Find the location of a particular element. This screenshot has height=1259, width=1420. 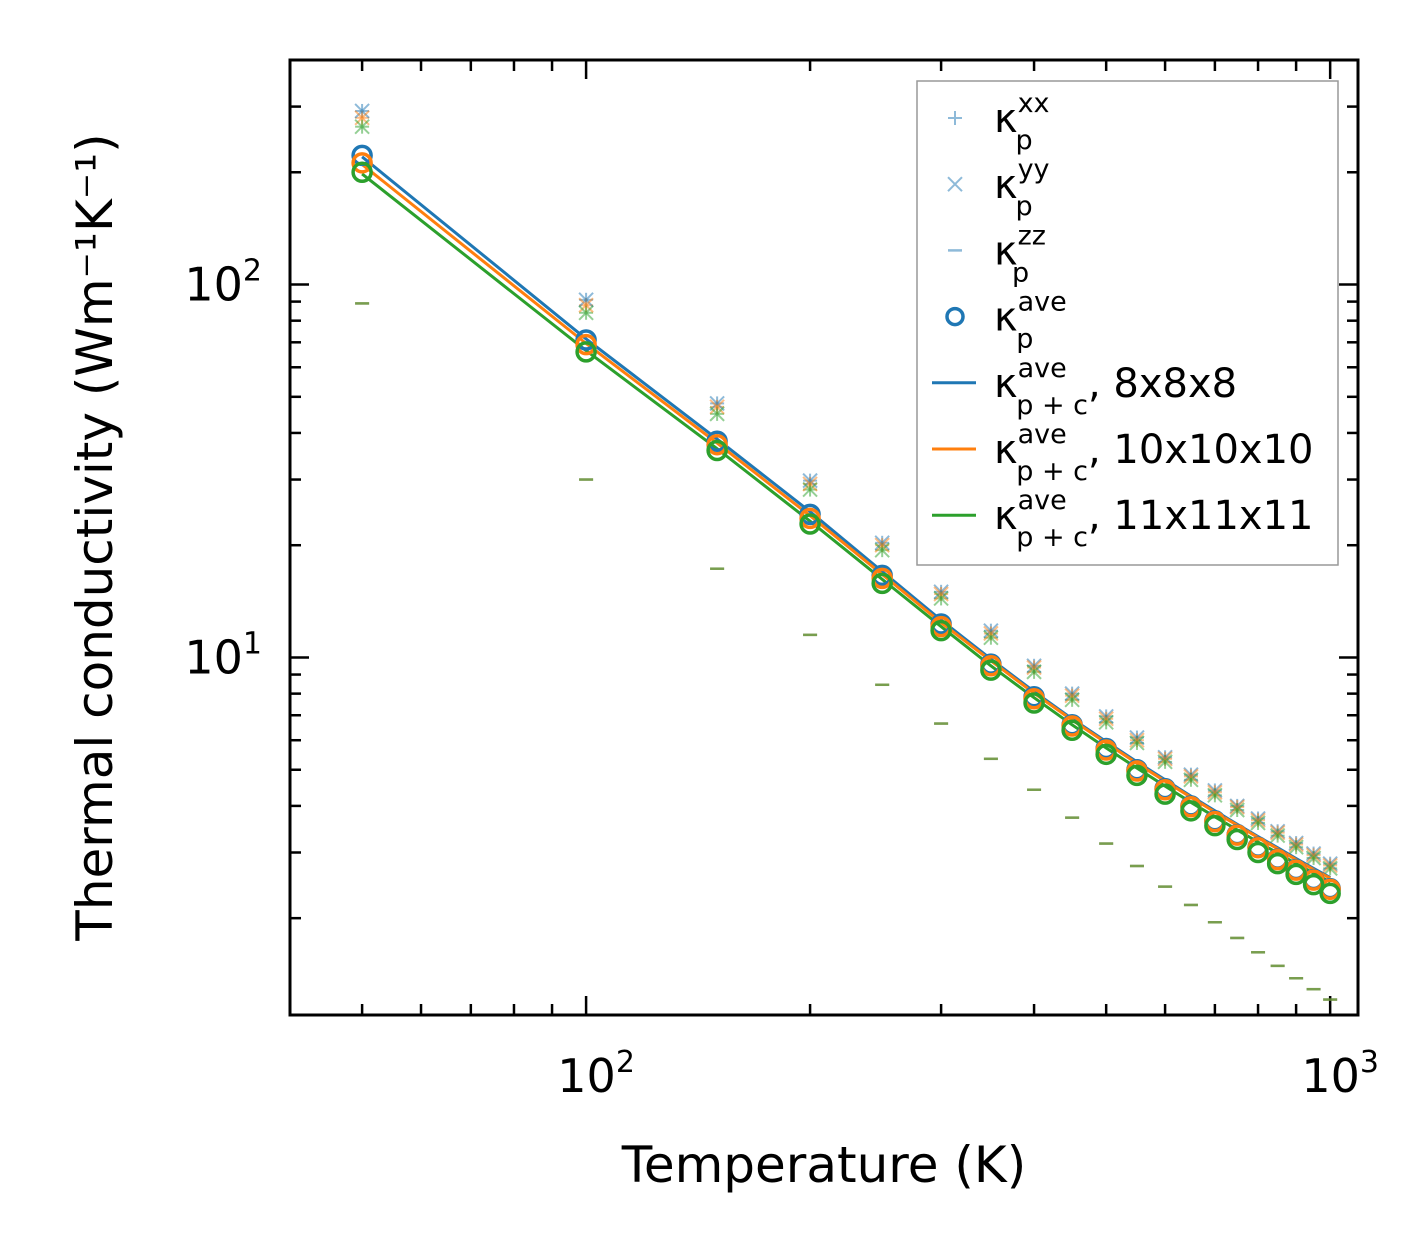

legend-label: κave p + c, 11x11x11 is located at coordinates (1153, 519).